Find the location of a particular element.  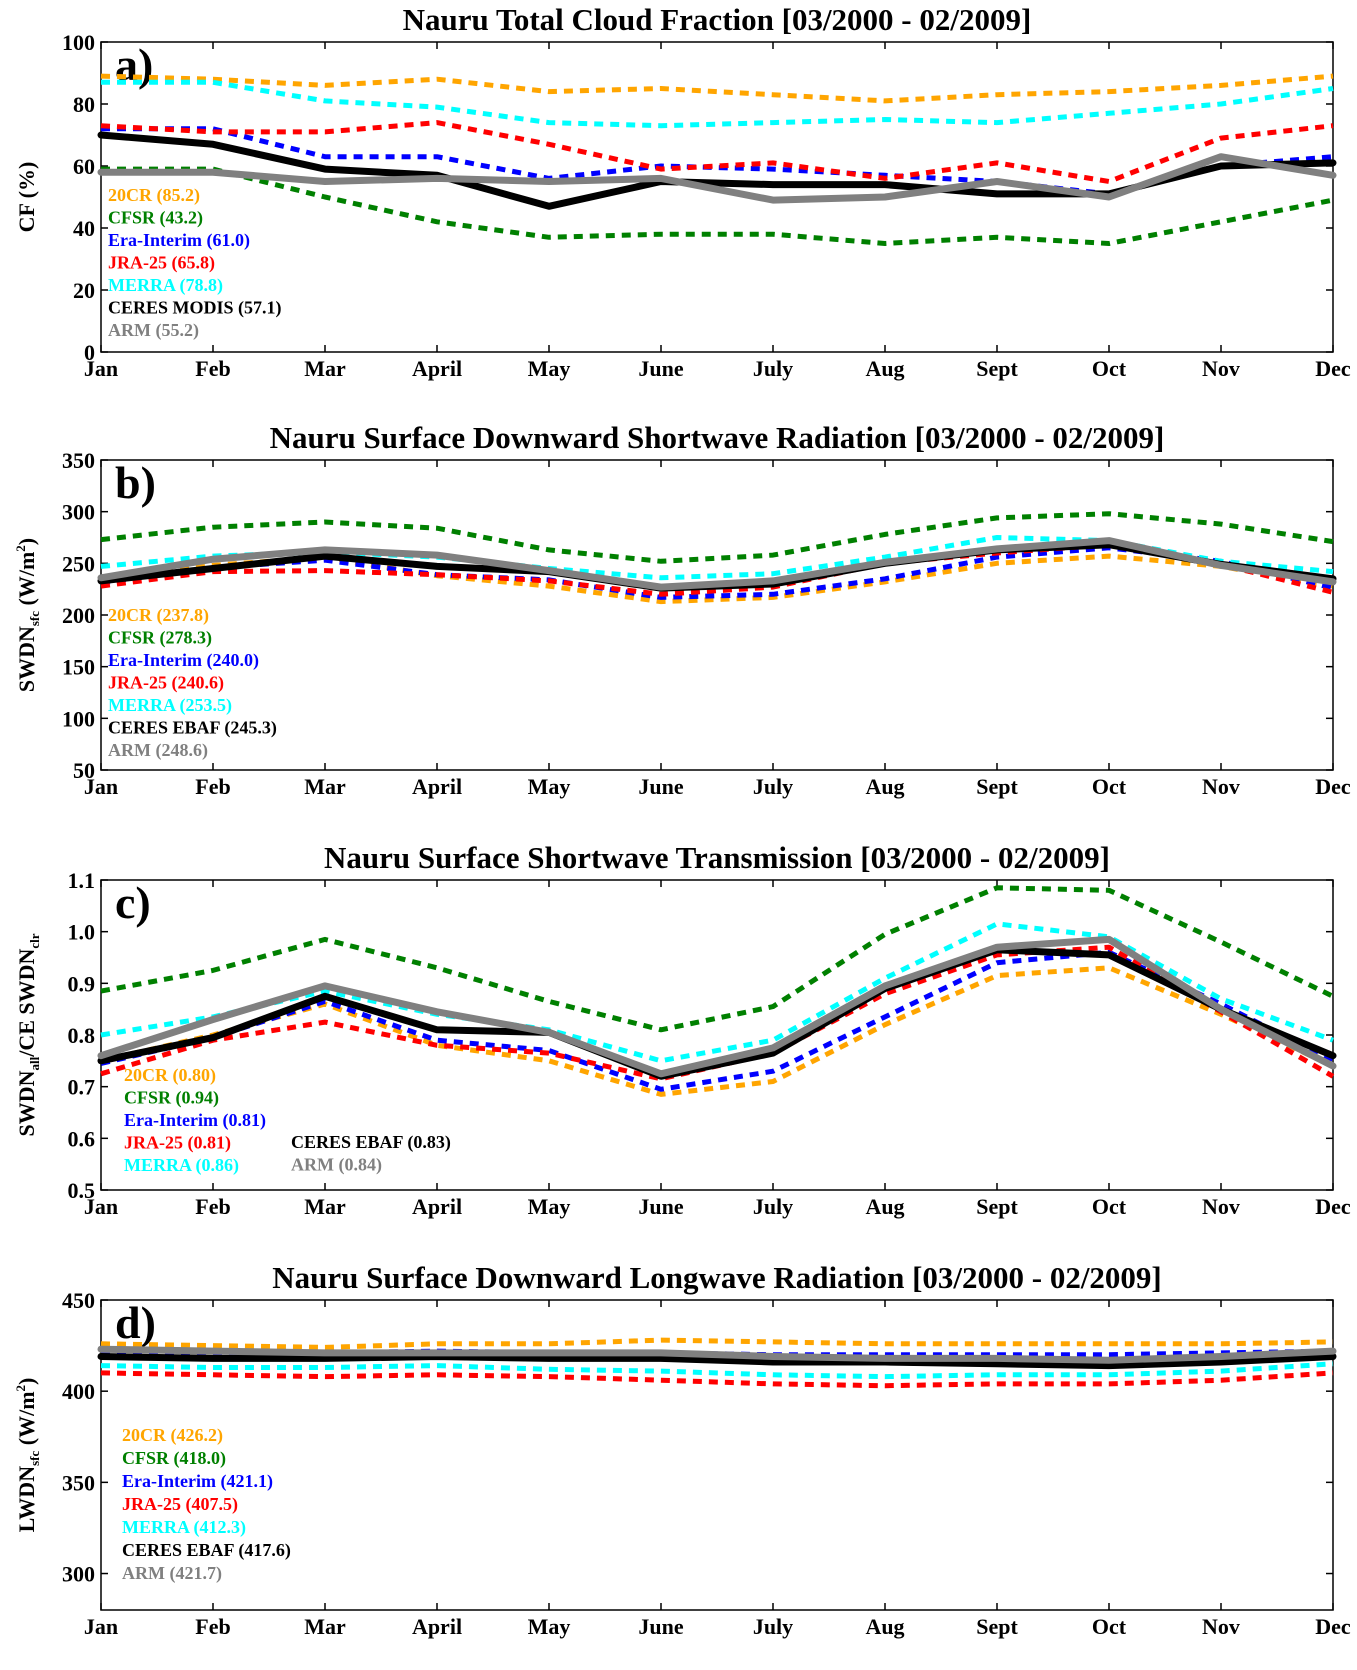

series-line-ceres-modis is located at coordinates (717, 170).